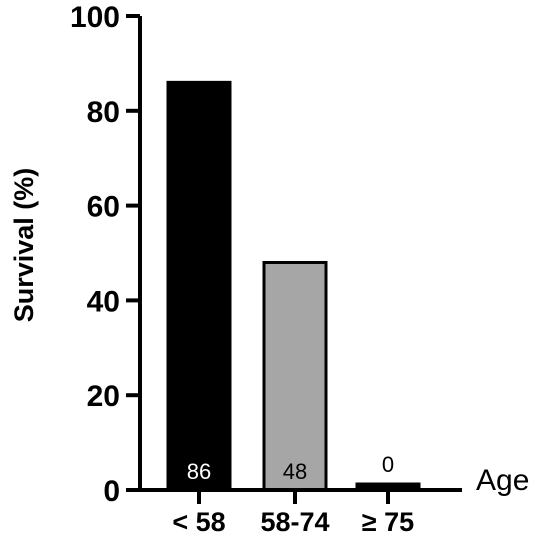  Describe the element at coordinates (111, 491) in the screenshot. I see `y-tick-label-0: 0` at that location.